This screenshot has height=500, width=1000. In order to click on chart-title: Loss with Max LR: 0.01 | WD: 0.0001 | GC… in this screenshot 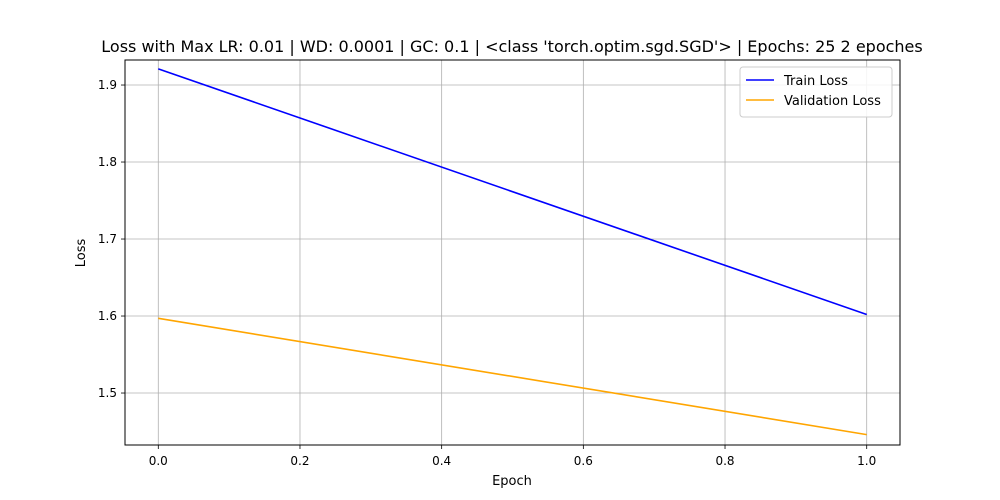, I will do `click(511, 46)`.